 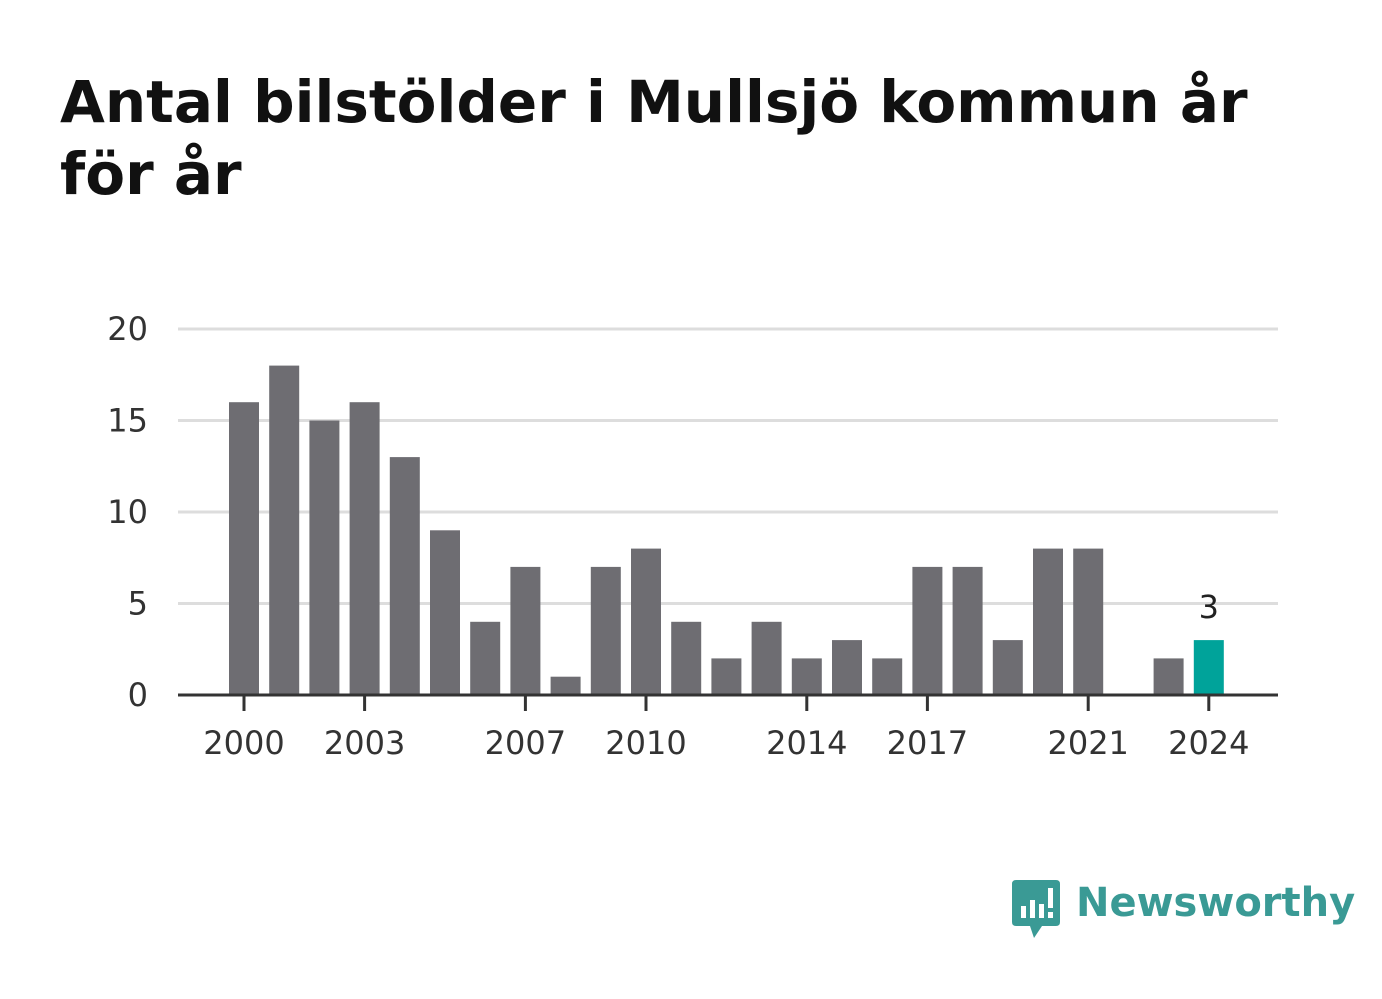 What do you see at coordinates (887, 676) in the screenshot?
I see `bar-2016` at bounding box center [887, 676].